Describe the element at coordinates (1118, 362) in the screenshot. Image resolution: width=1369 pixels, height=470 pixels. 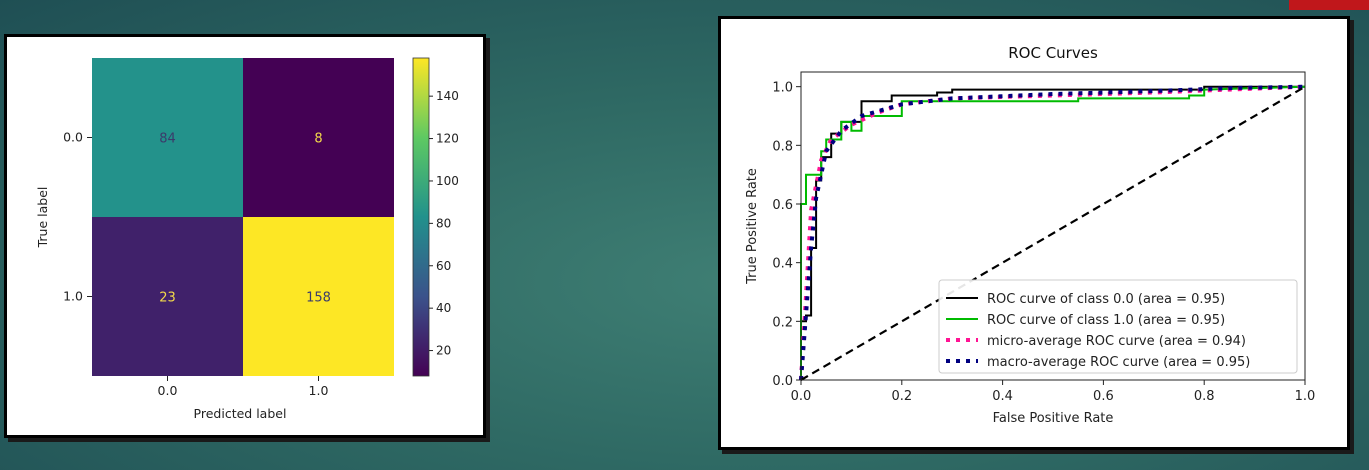
I see `legend-label: macro-average ROC curve (area = 0.95)` at that location.